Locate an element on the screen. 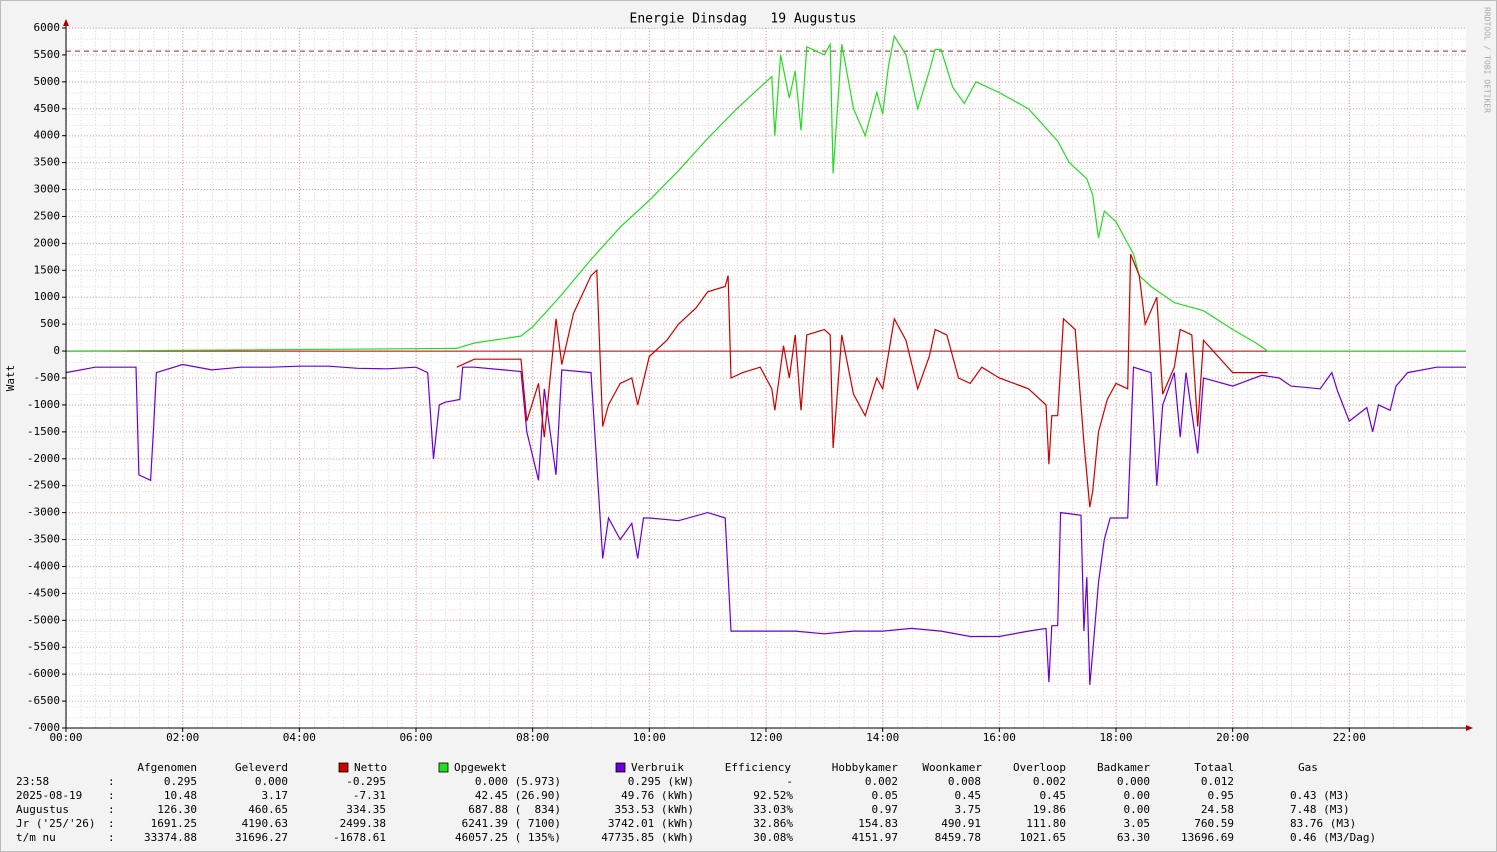 The width and height of the screenshot is (1497, 852). y-tick-label: -1000 is located at coordinates (43, 404).